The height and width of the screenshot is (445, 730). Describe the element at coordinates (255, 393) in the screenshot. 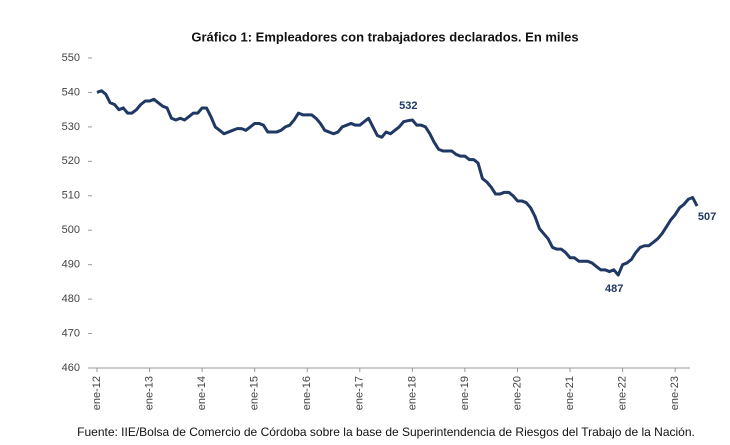

I see `x-tick-label: ene-15` at that location.